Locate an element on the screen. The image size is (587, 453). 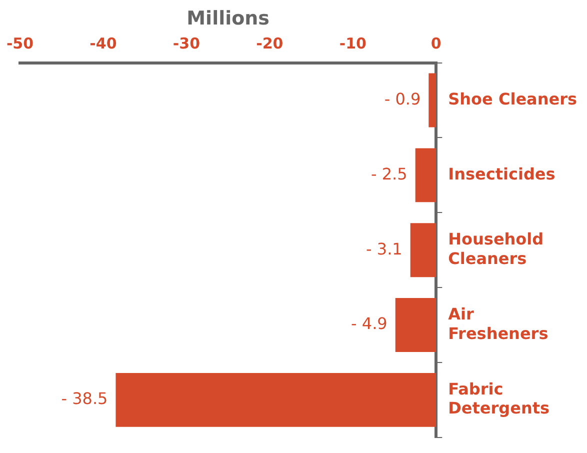
y-tick-label: Household Cleaners is located at coordinates (496, 249).